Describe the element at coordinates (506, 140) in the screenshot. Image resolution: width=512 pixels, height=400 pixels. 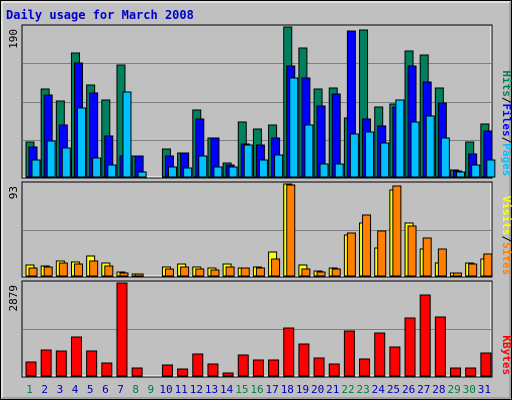
I see `legend-entry: /` at that location.